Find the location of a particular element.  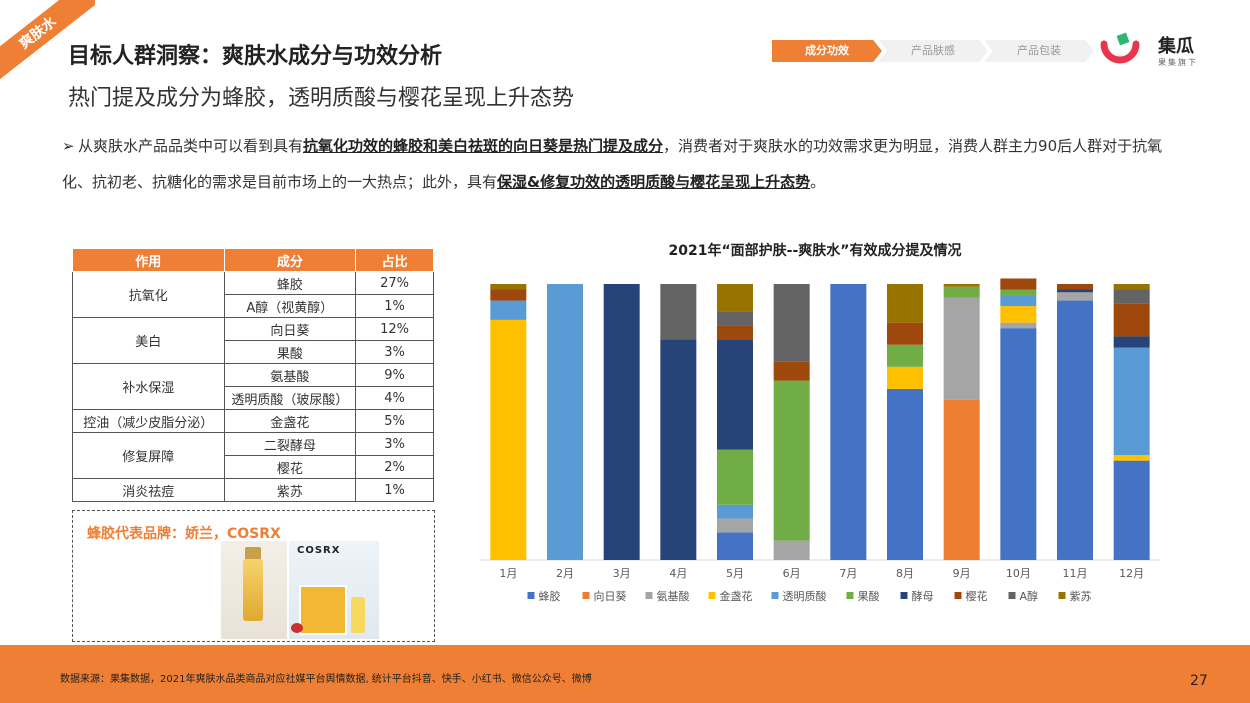

table-cell-share: 1% is located at coordinates (394, 490).